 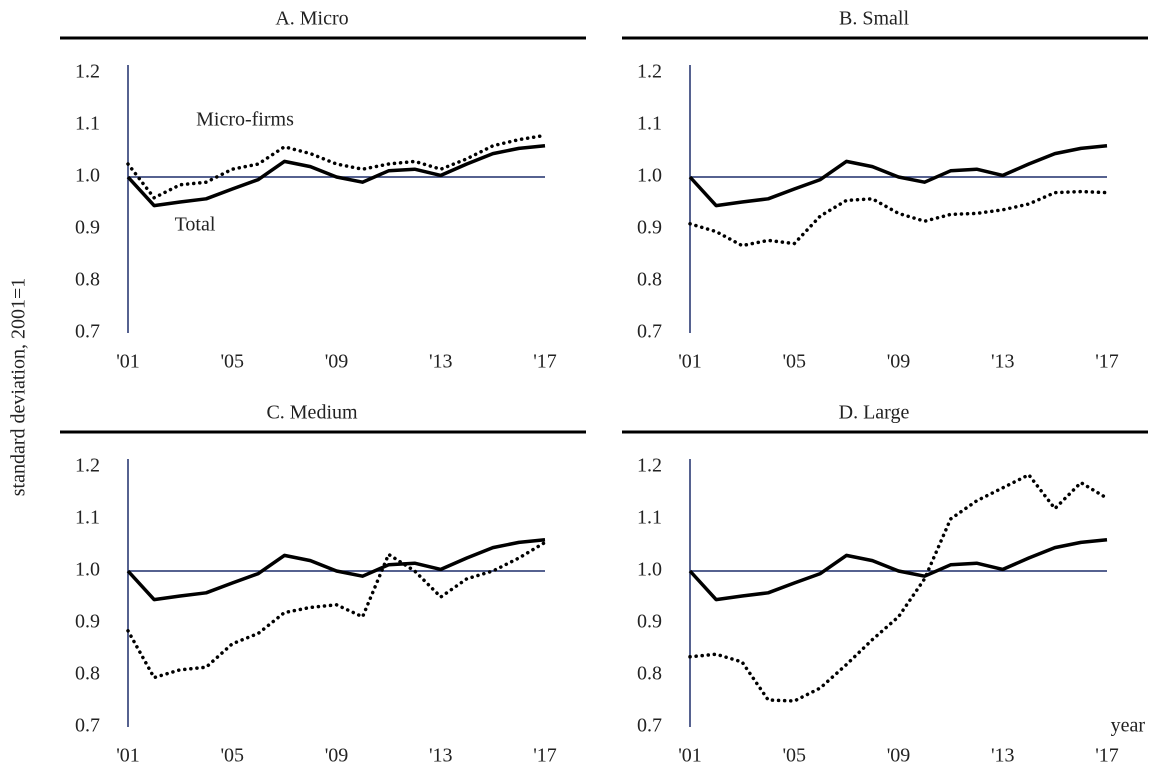 What do you see at coordinates (312, 413) in the screenshot?
I see `panel-title: C. Medium` at bounding box center [312, 413].